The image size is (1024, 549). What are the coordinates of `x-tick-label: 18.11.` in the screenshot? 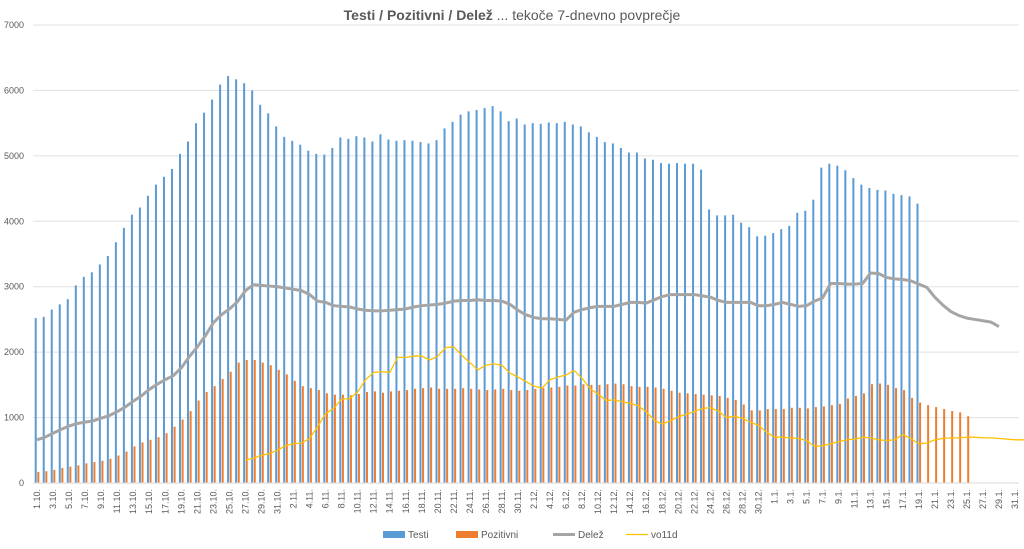 It's located at (422, 501).